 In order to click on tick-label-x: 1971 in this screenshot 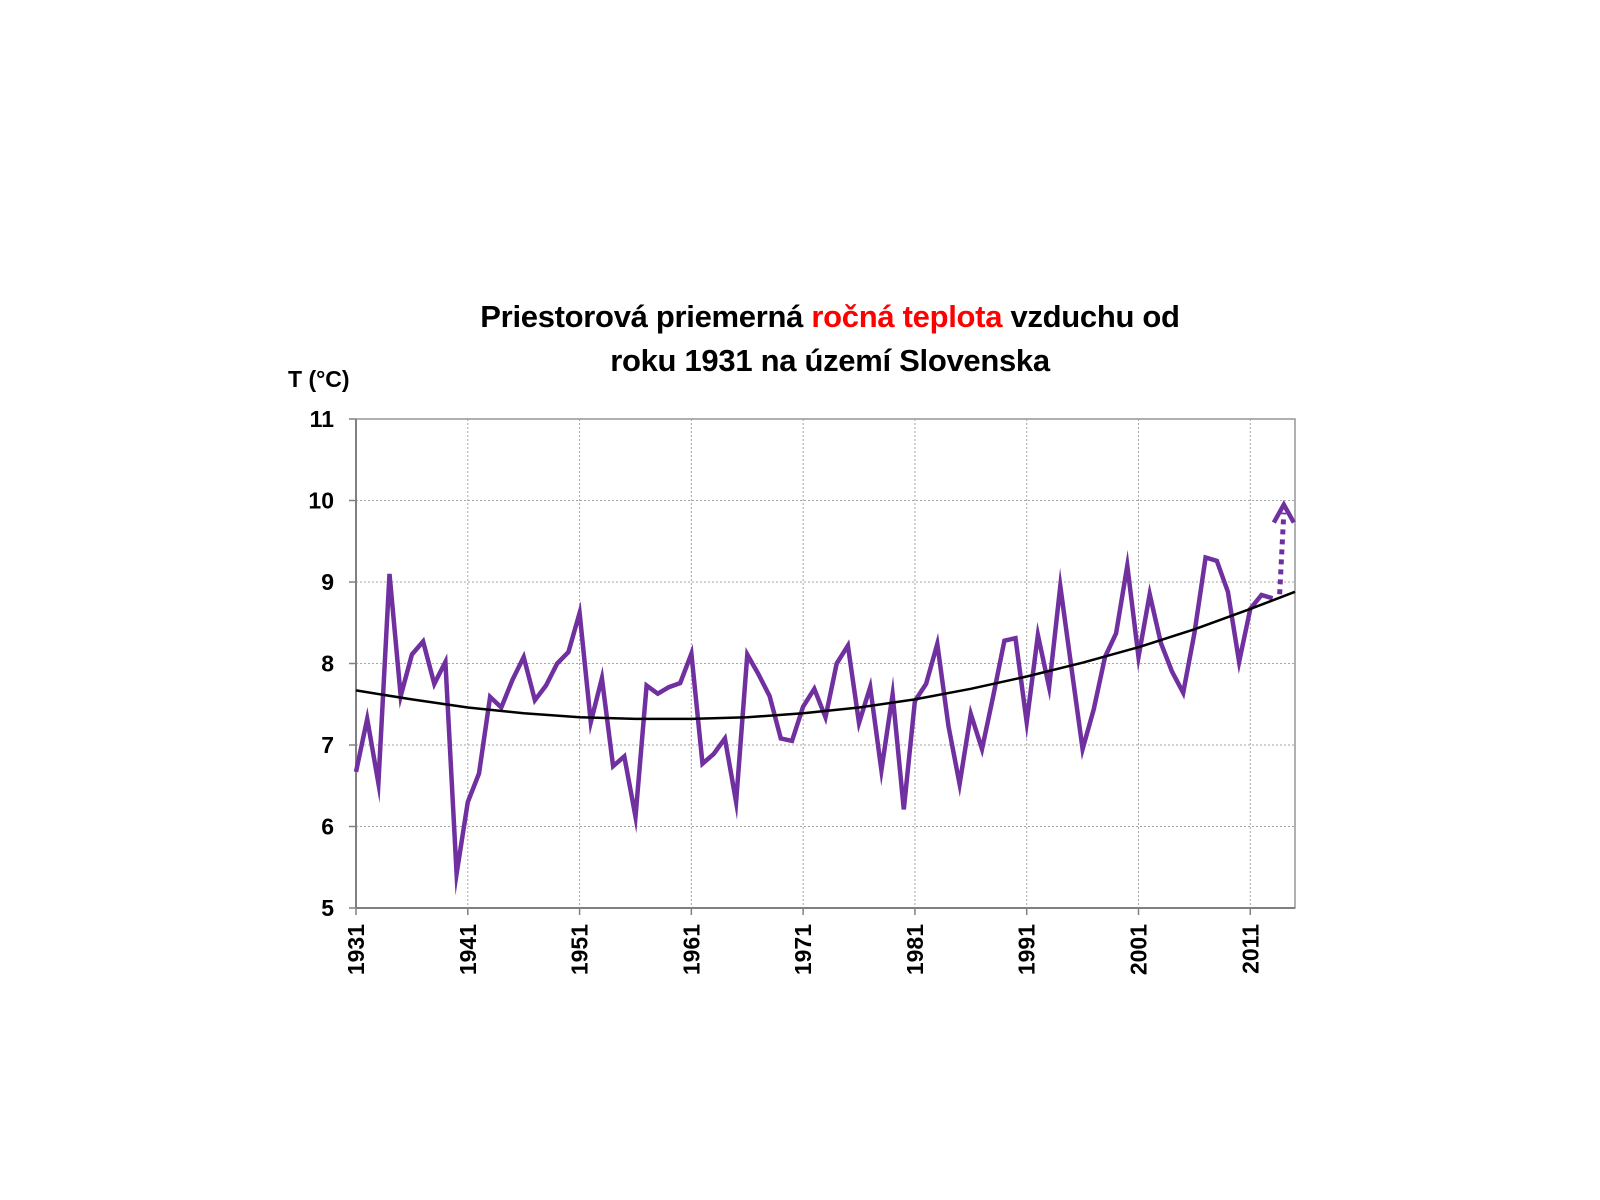, I will do `click(803, 949)`.